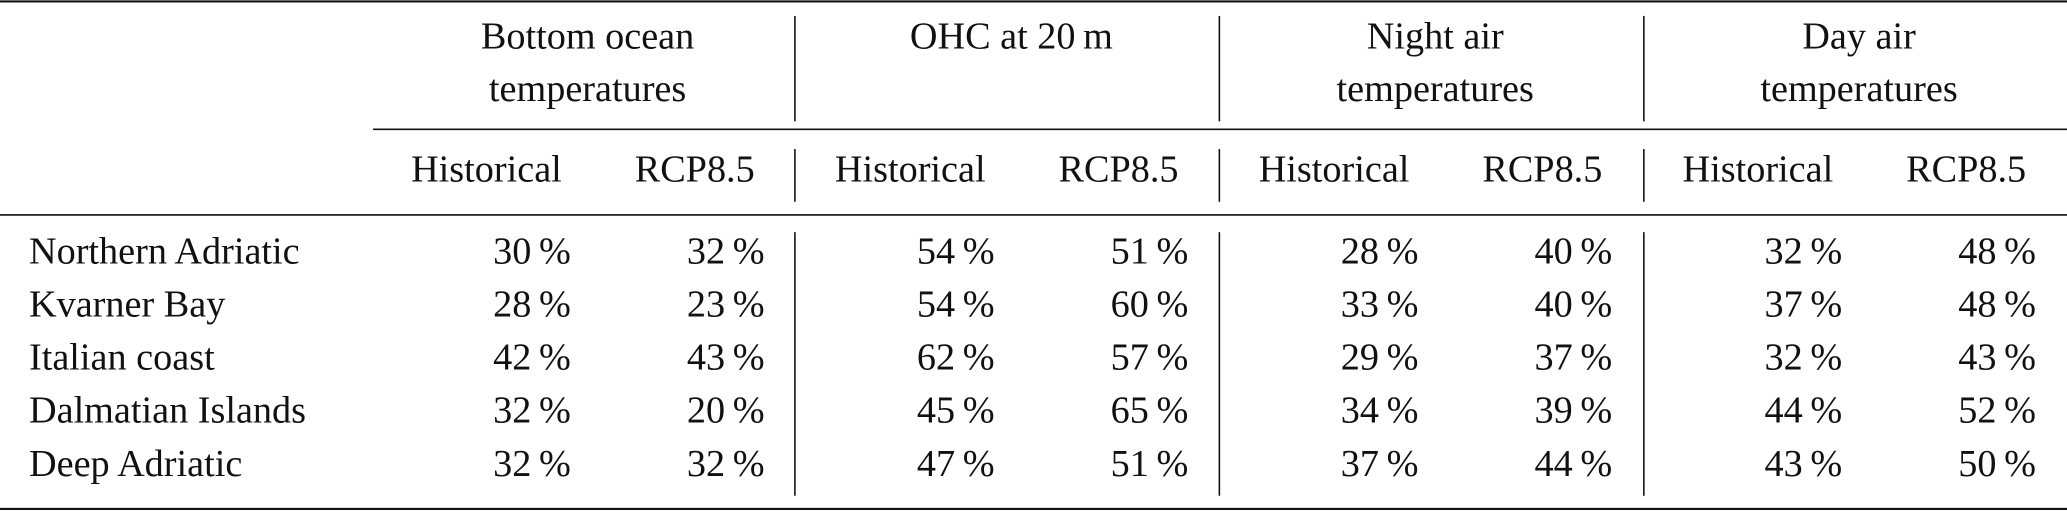  What do you see at coordinates (135, 464) in the screenshot?
I see `row-label: Deep Adriatic` at bounding box center [135, 464].